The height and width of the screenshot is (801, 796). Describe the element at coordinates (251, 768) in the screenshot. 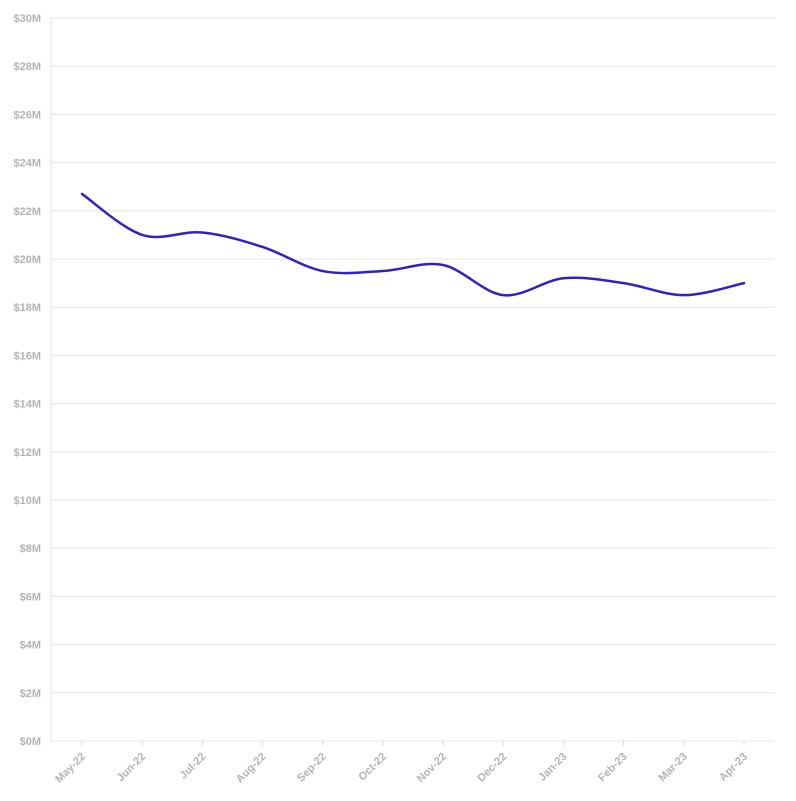

I see `x-tick-label: Aug-22` at that location.